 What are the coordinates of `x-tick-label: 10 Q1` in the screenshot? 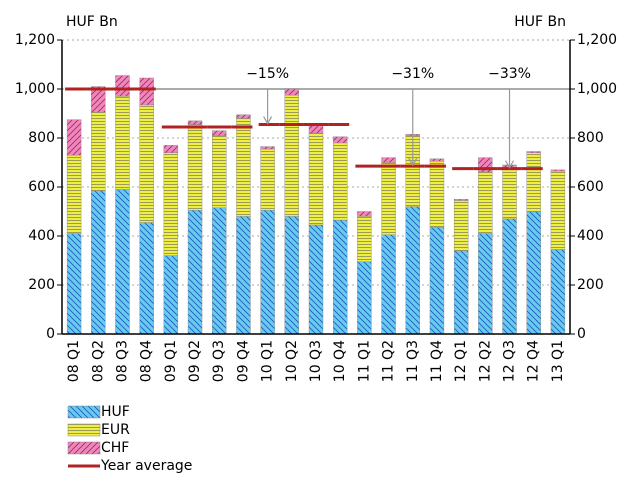 It's located at (268, 361).